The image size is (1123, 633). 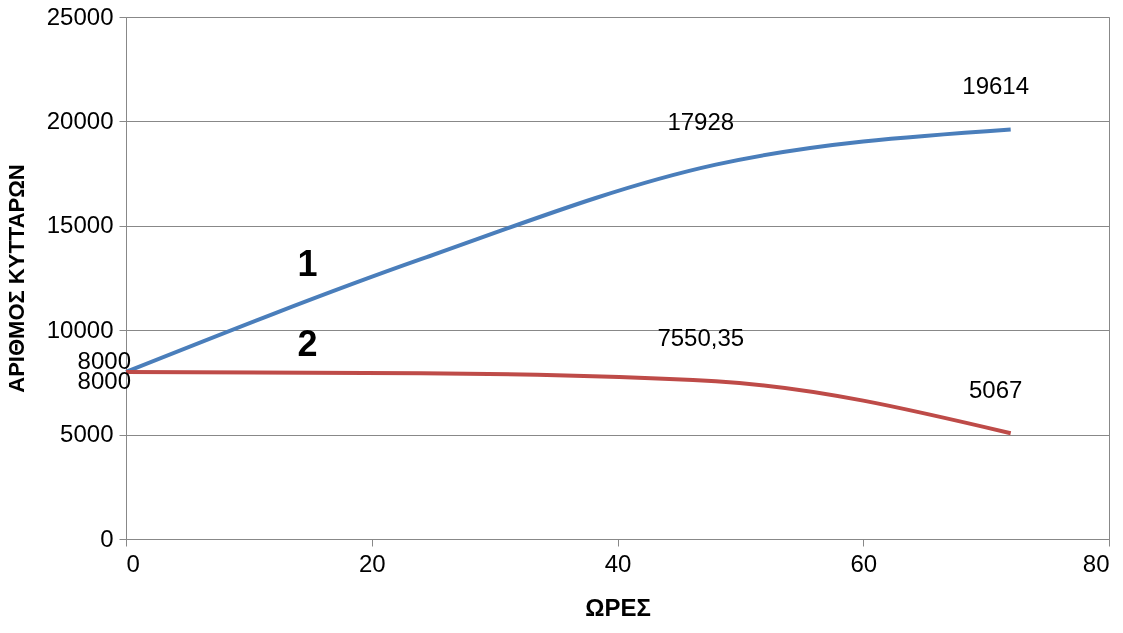 I want to click on y-tick-label: 0, so click(x=107, y=538).